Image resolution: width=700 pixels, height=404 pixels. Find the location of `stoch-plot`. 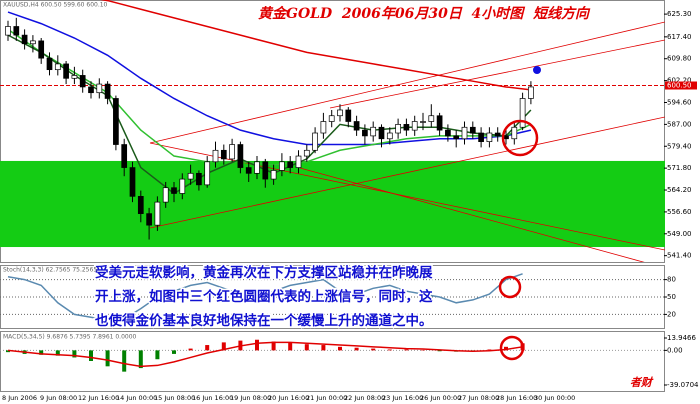

stoch-plot is located at coordinates (332, 297).